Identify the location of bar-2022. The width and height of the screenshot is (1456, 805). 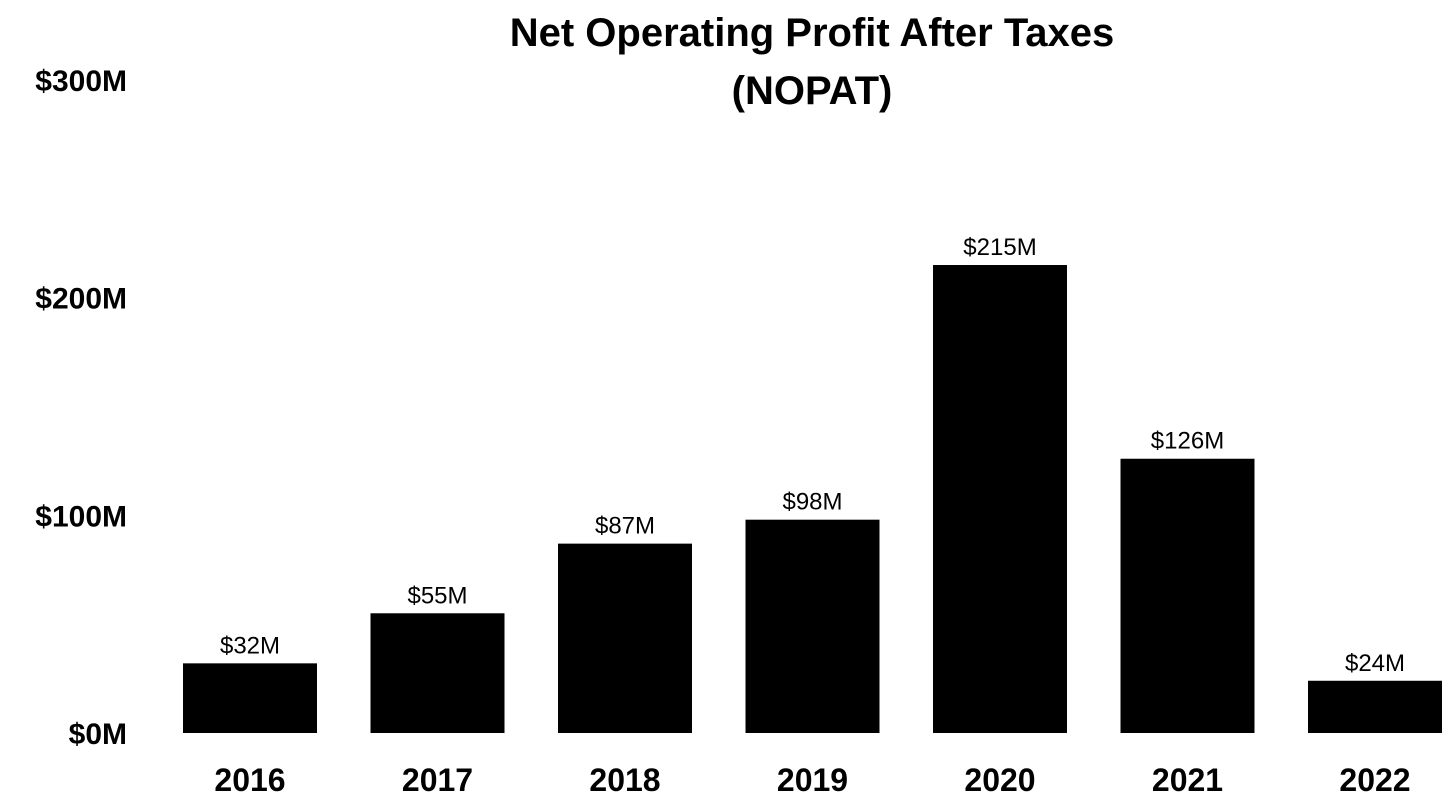
(1375, 706).